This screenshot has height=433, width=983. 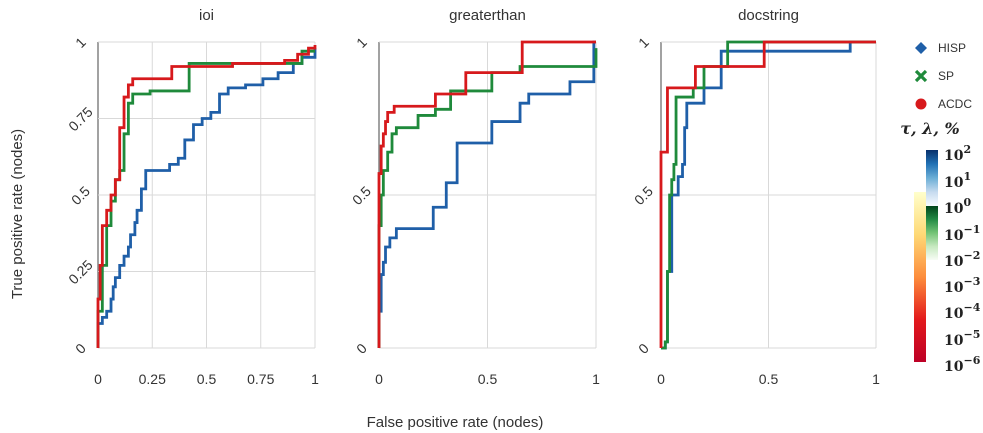 What do you see at coordinates (932, 178) in the screenshot?
I see `colorbar-blue-segment` at bounding box center [932, 178].